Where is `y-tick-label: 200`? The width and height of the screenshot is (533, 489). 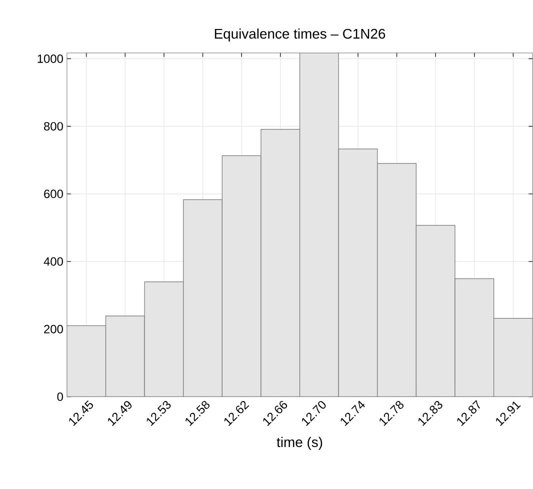
y-tick-label: 200 is located at coordinates (53, 329).